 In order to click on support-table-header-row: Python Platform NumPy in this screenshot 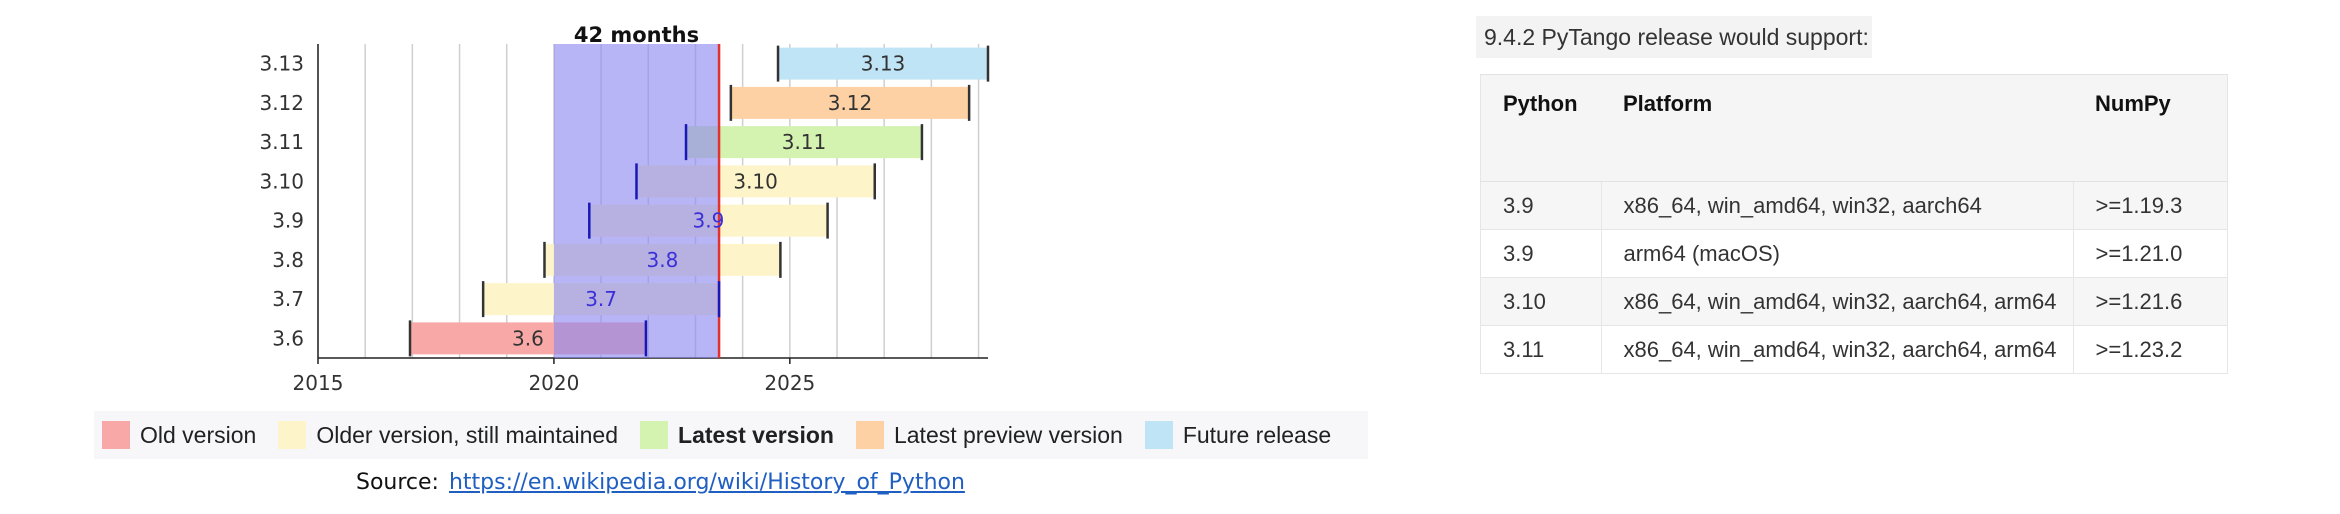, I will do `click(1854, 128)`.